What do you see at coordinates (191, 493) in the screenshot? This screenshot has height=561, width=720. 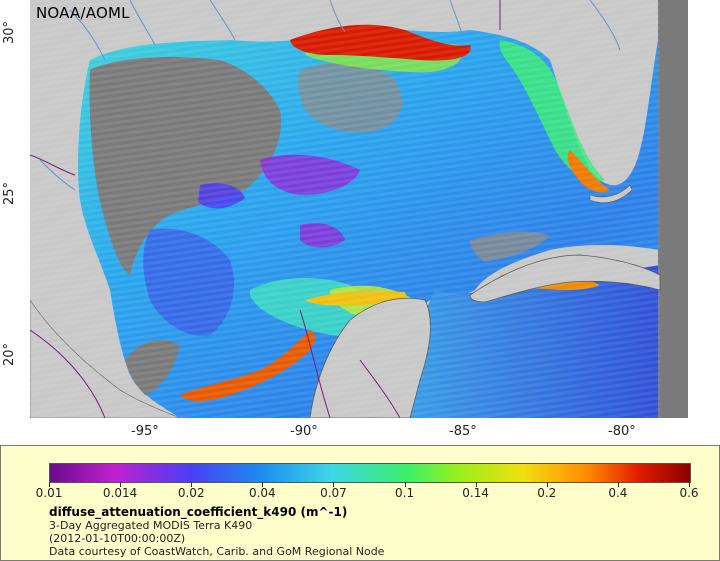 I see `colorbar-tick-label: 0.02` at bounding box center [191, 493].